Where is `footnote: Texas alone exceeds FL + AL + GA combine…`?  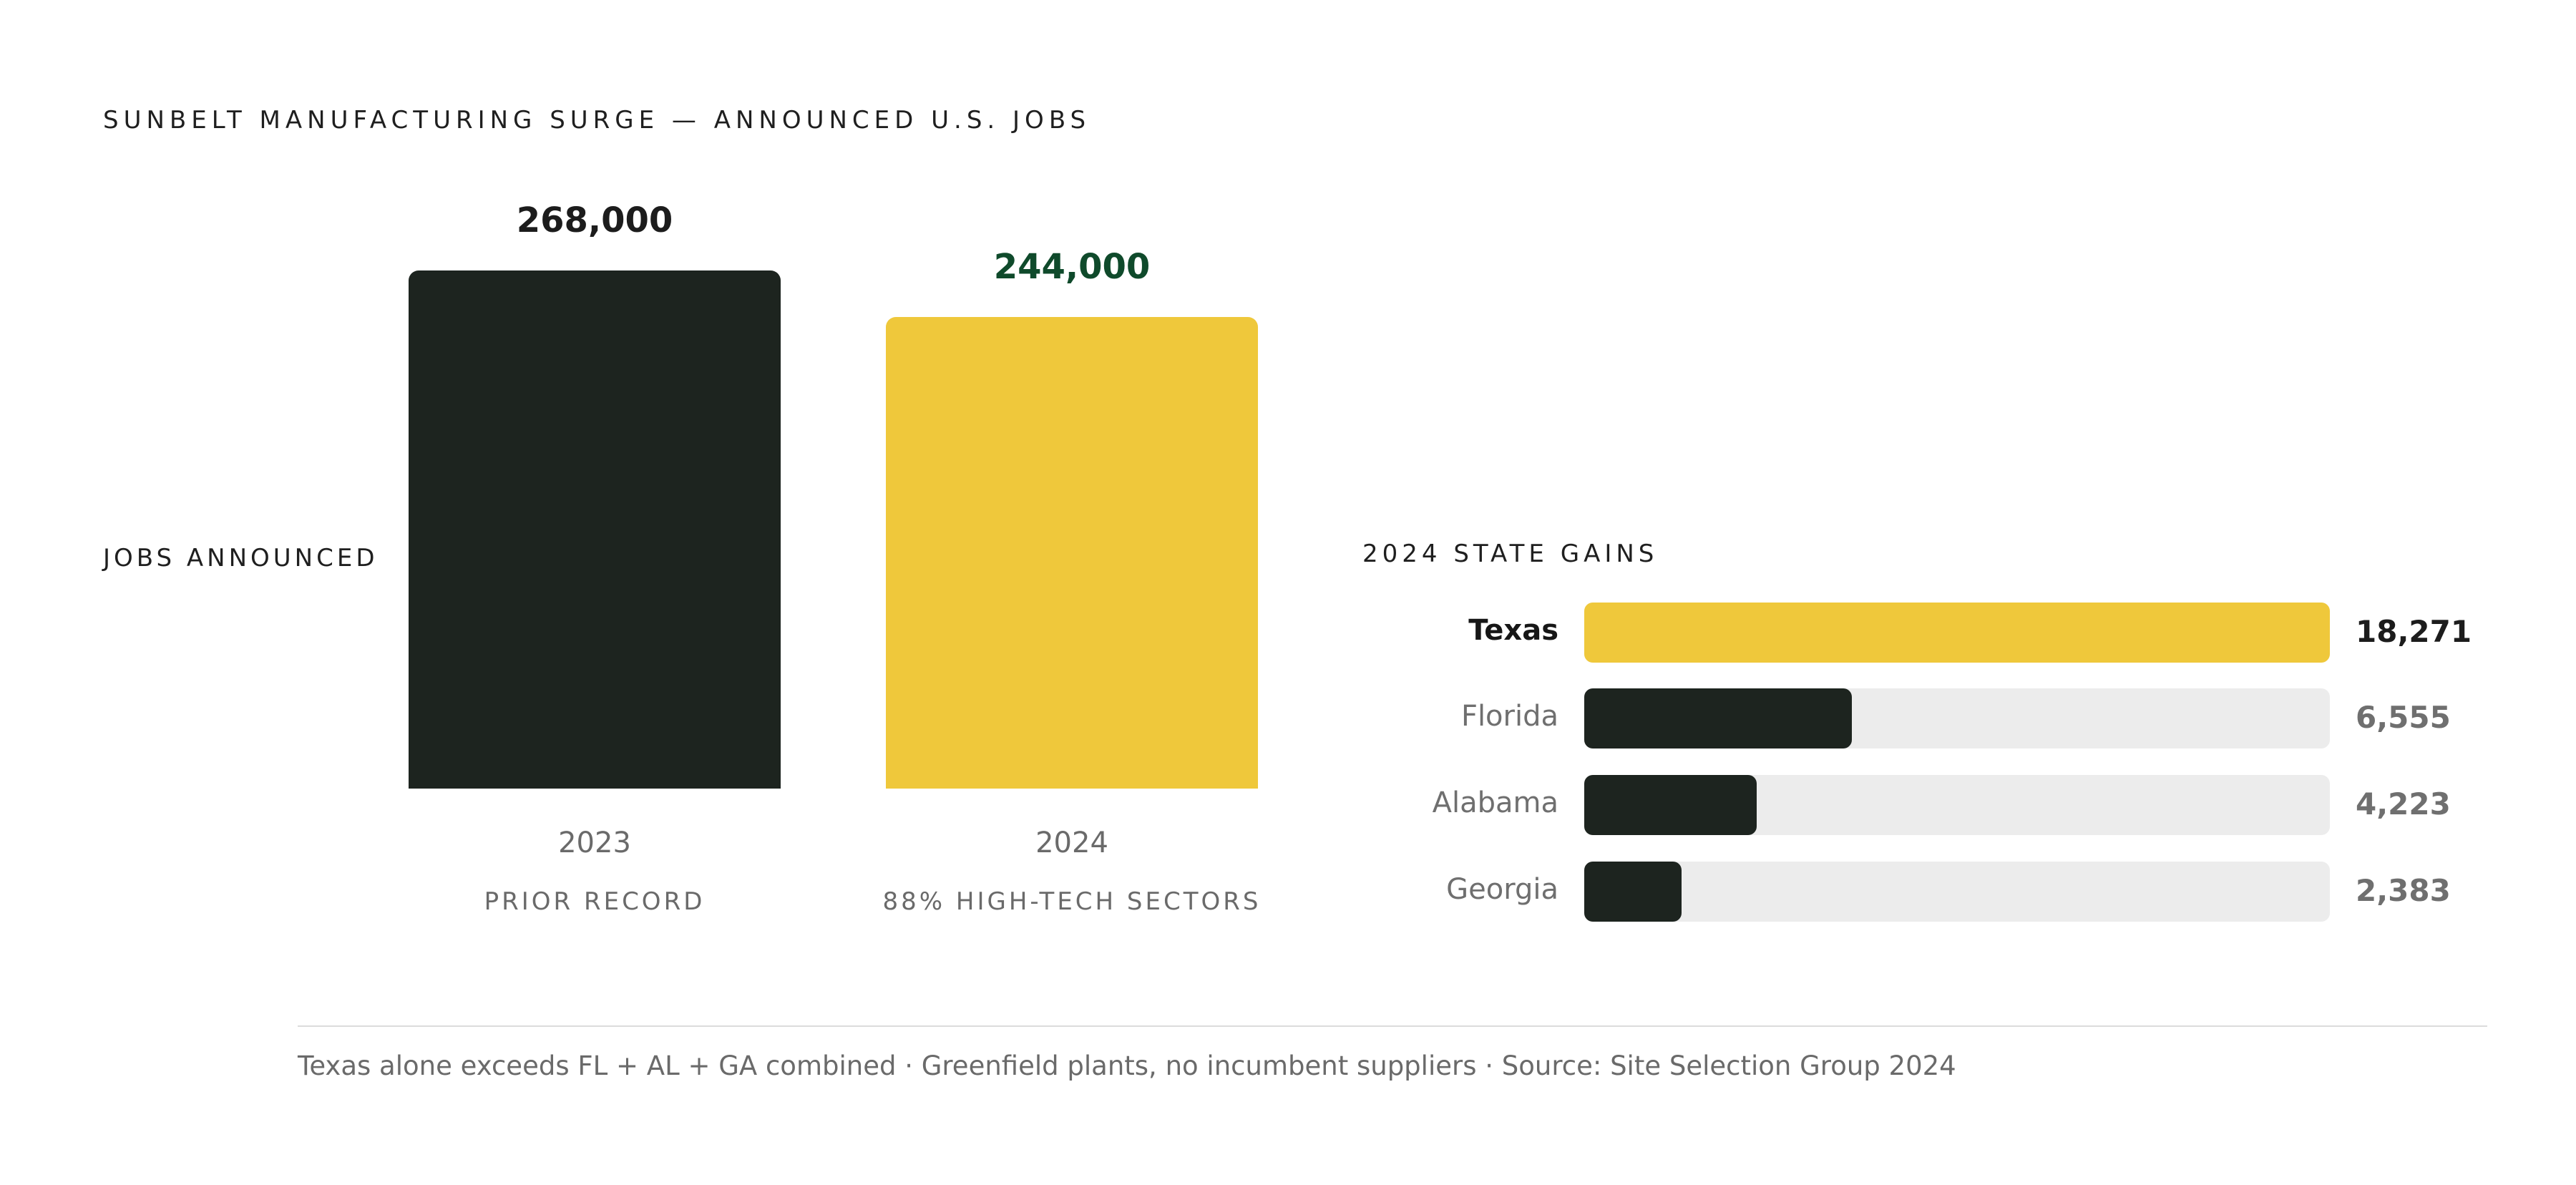 footnote: Texas alone exceeds FL + AL + GA combine… is located at coordinates (1127, 1065).